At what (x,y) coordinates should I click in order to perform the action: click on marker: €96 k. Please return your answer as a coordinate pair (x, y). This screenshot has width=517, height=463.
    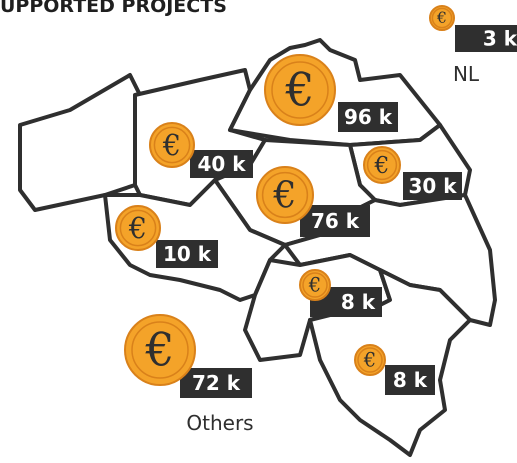
    Looking at the image, I should click on (331, 93).